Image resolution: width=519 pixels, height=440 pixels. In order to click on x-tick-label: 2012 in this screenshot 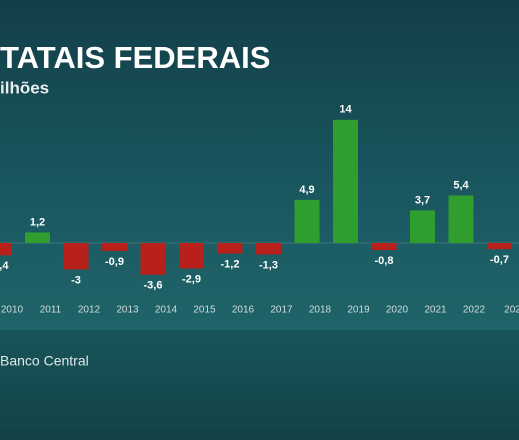, I will do `click(89, 310)`.